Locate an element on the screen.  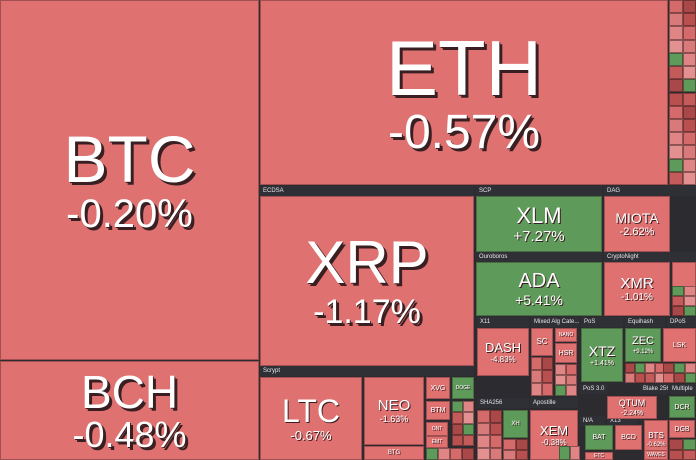
coin-tile-xrp: XRP -1.17% is located at coordinates (367, 281).